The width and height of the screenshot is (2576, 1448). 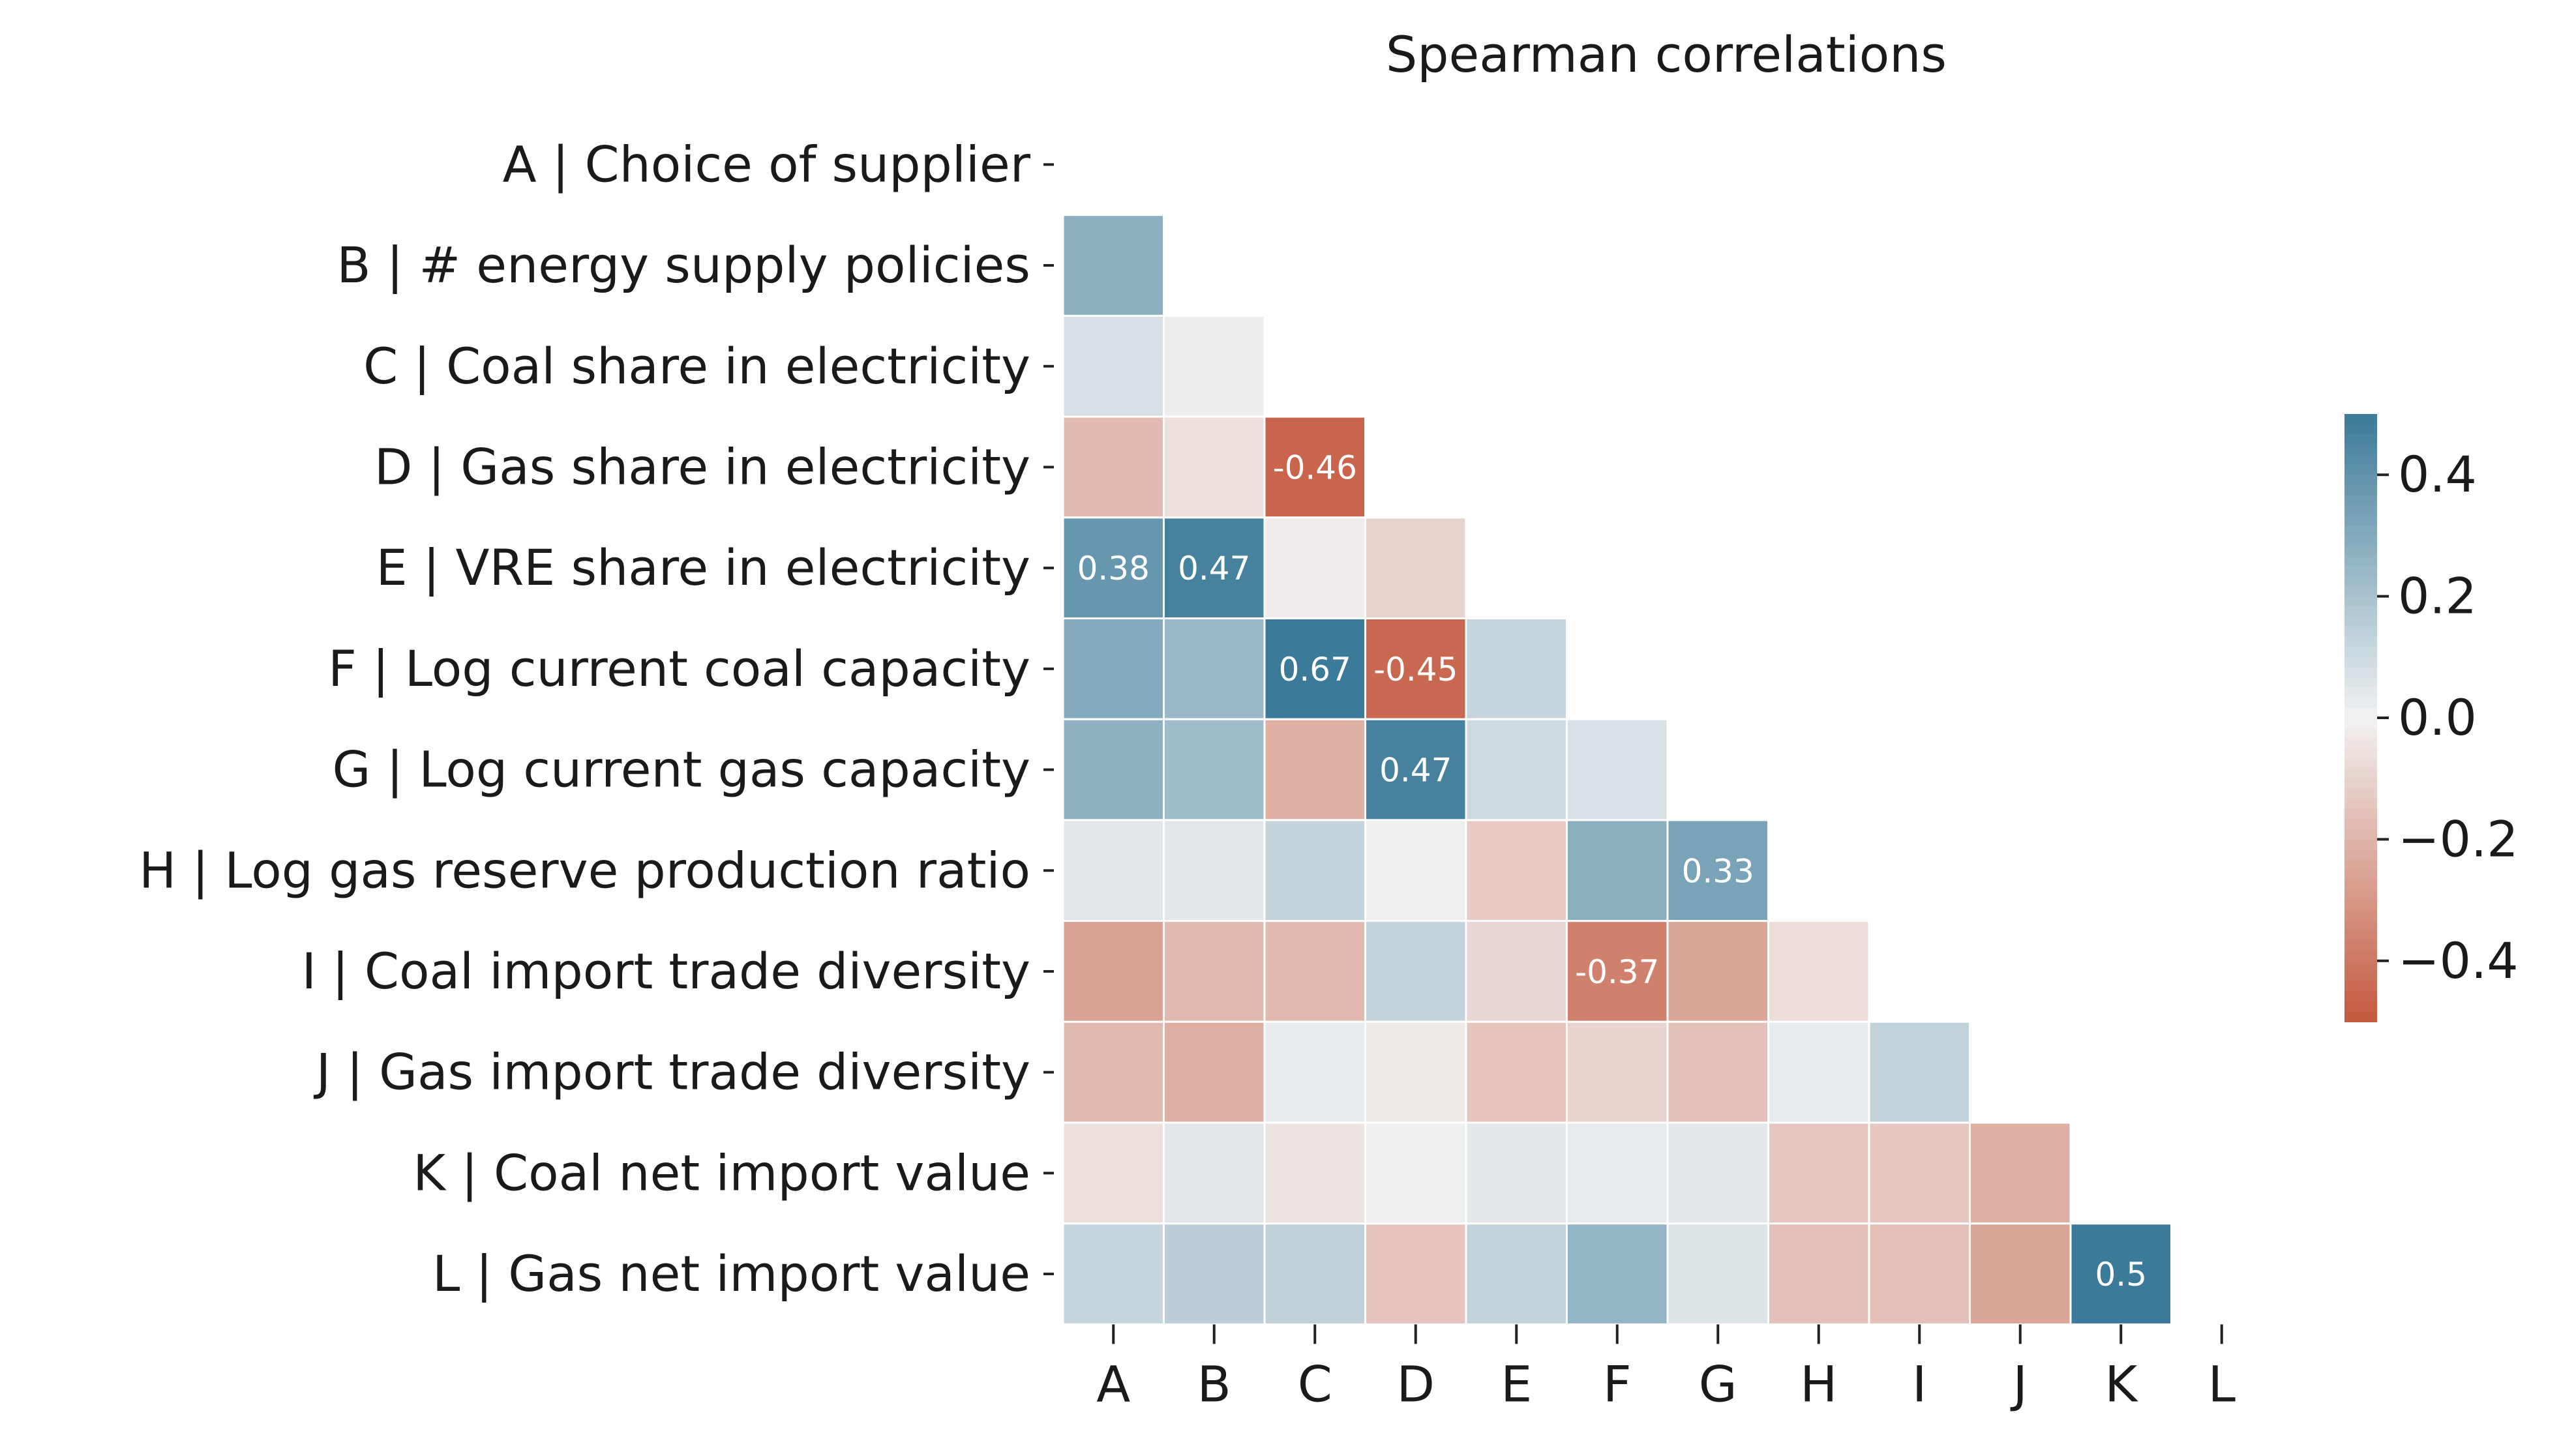 What do you see at coordinates (1919, 1173) in the screenshot?
I see `heatmap-cell-K-I` at bounding box center [1919, 1173].